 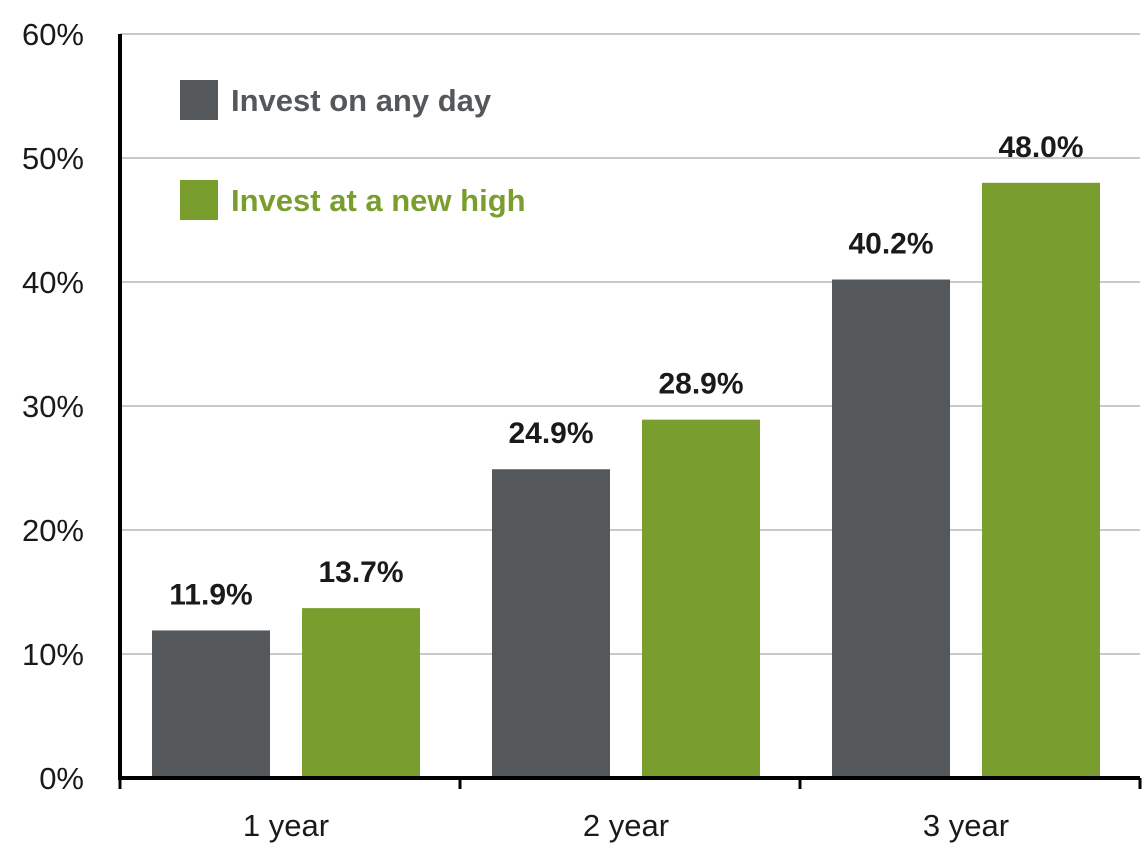 I want to click on y-tick-label: 60%, so click(x=53, y=34).